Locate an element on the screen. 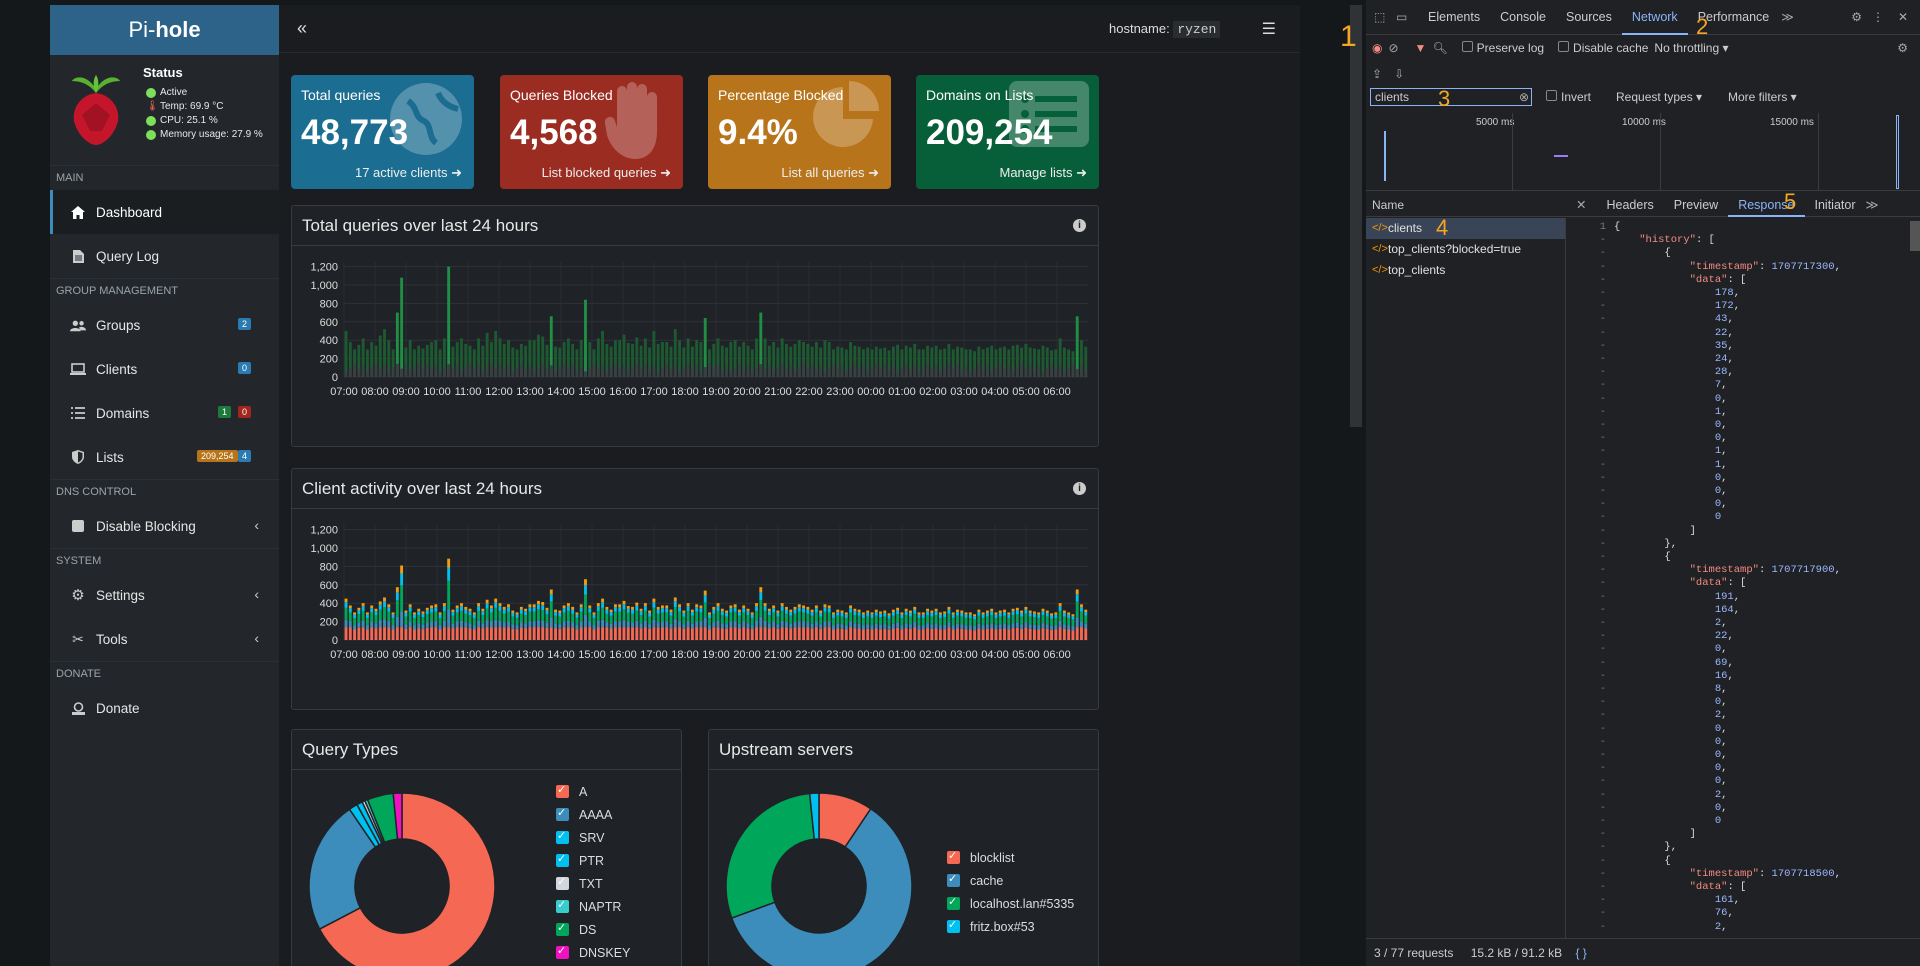 The width and height of the screenshot is (1920, 966). brand-logo-text: Pi-hole is located at coordinates (164, 30).